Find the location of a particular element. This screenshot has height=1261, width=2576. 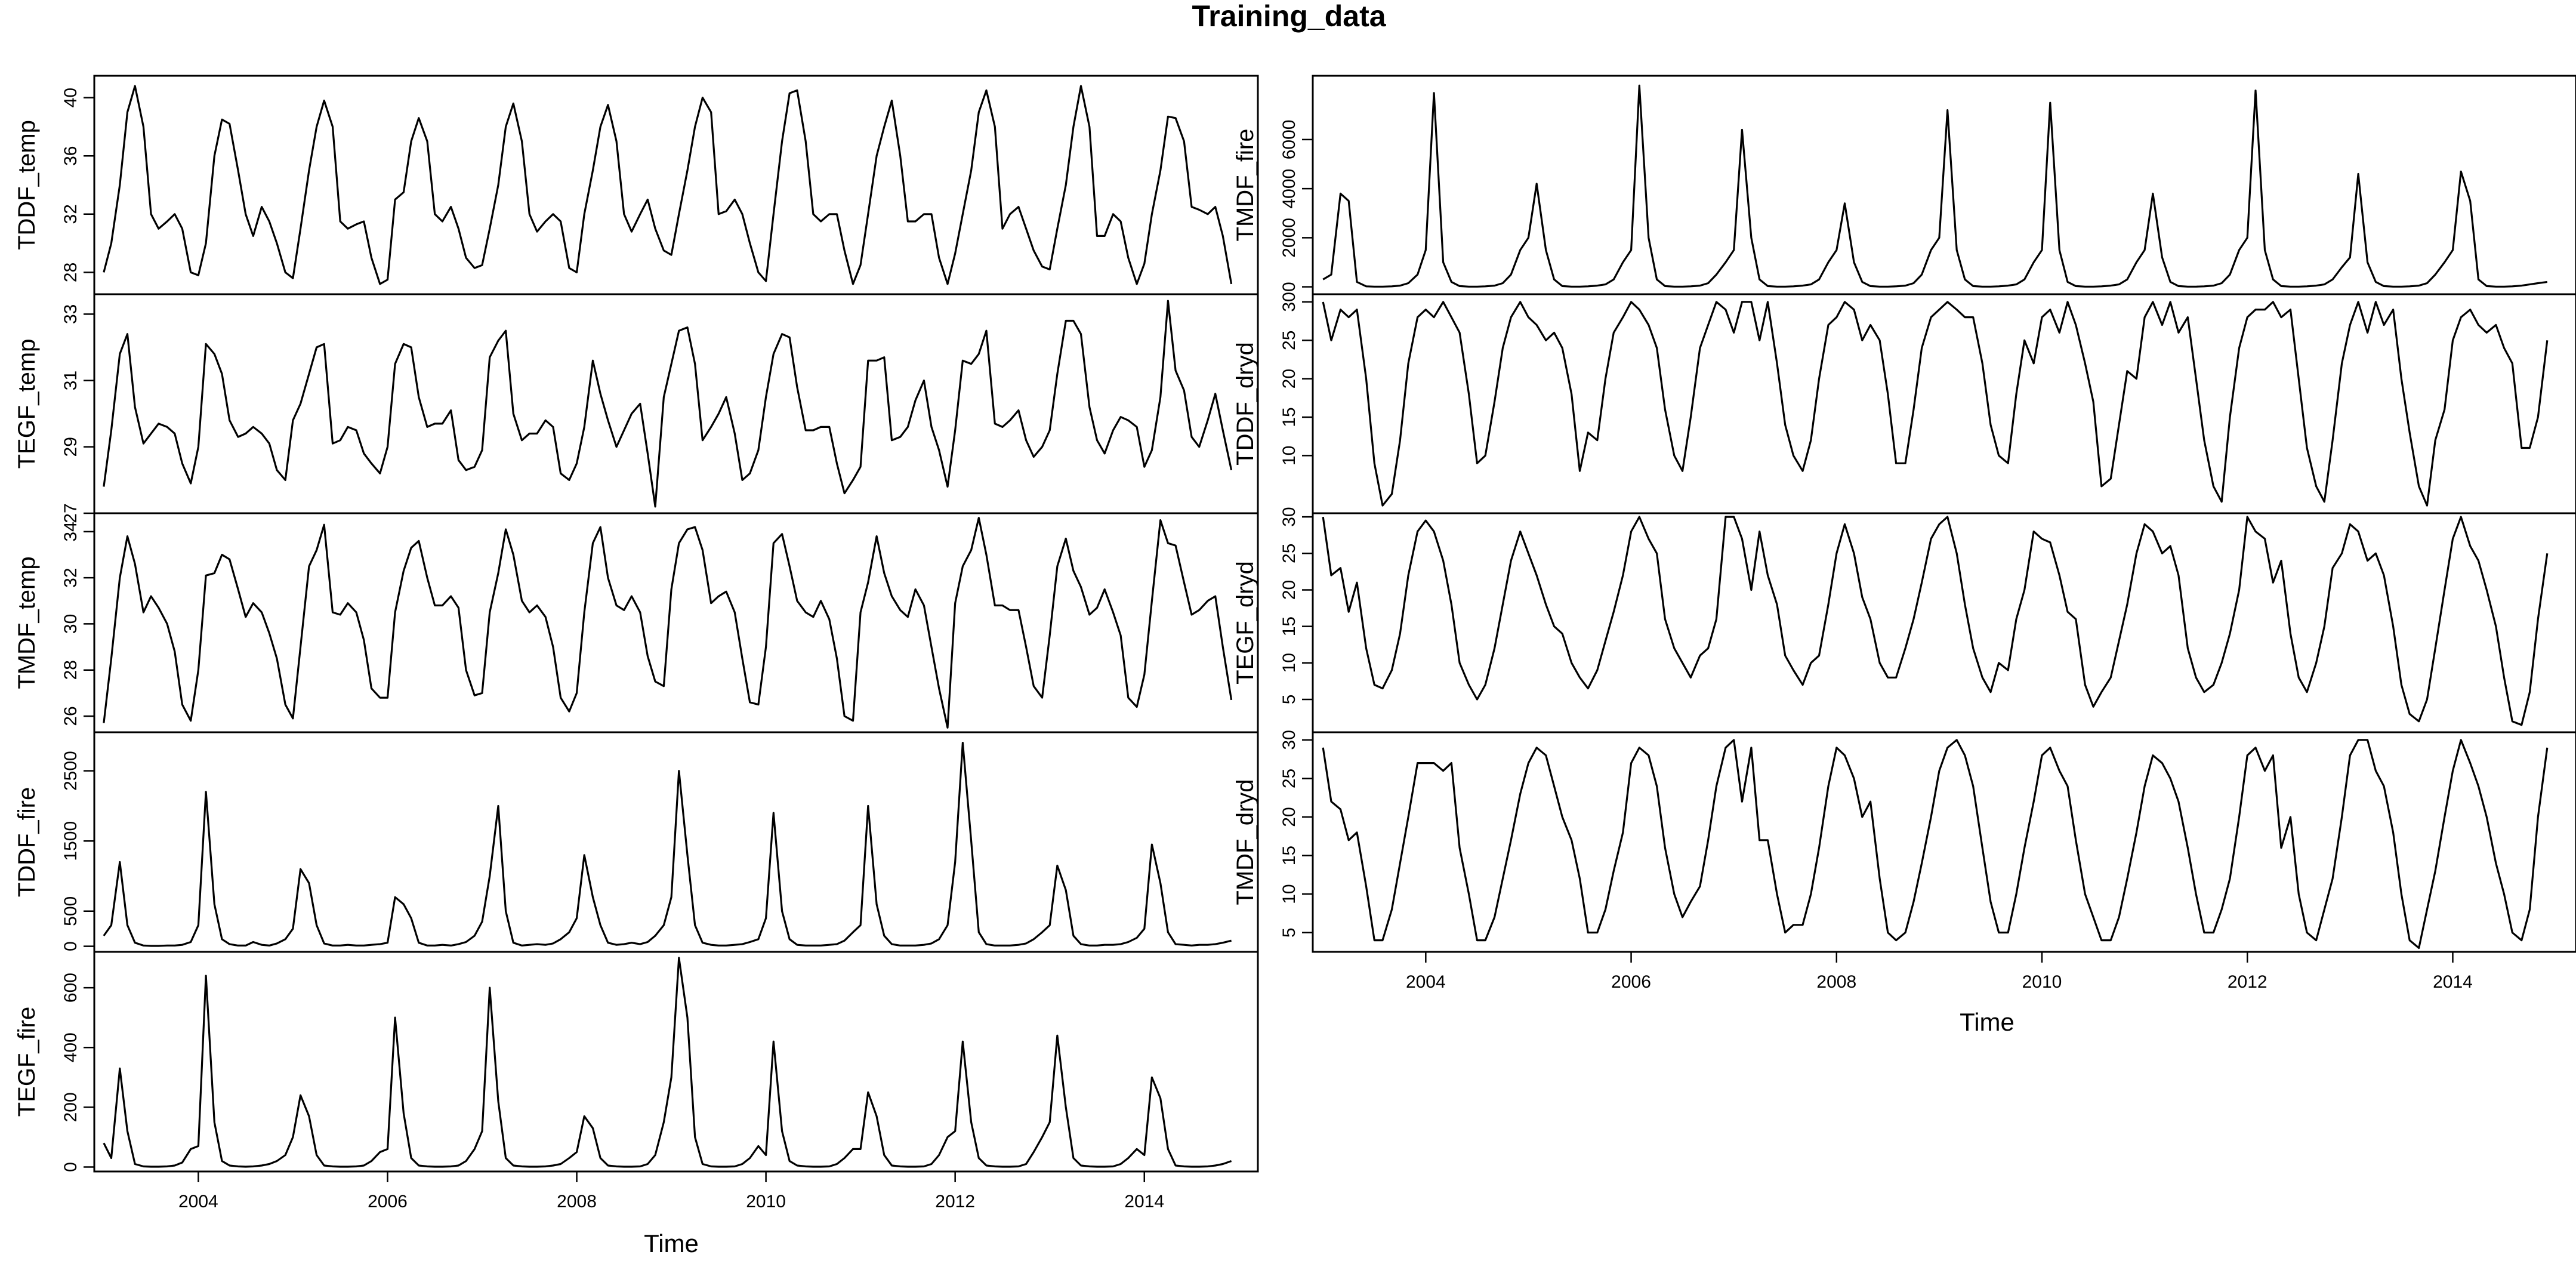

y-tick-label: 2000 is located at coordinates (1289, 238).